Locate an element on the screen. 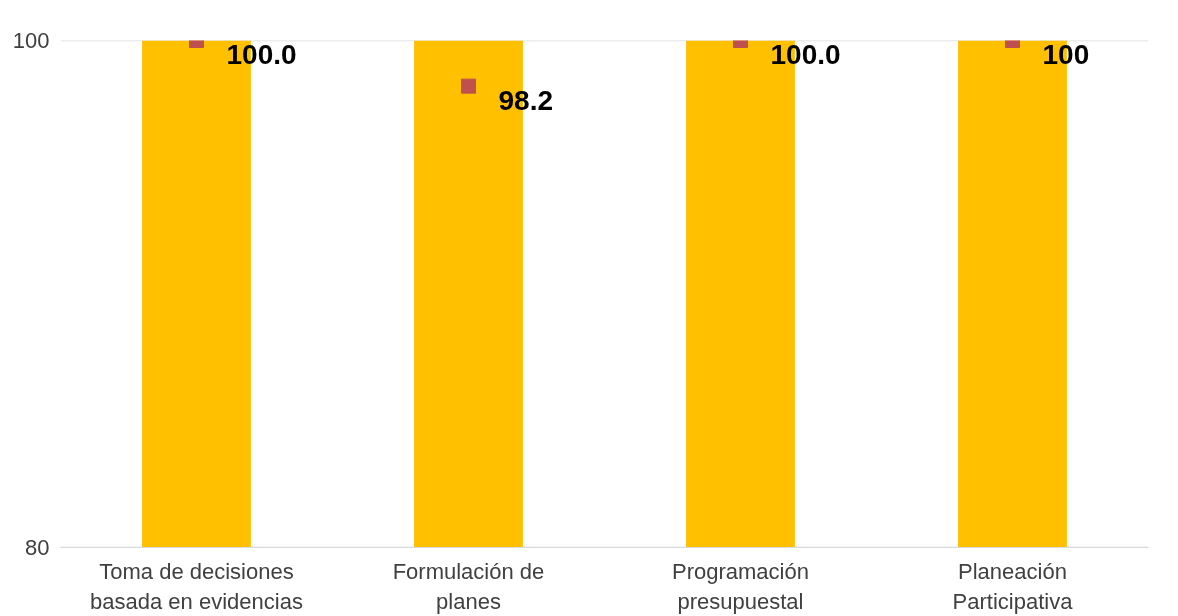  x-tick-label: Toma de decisiones basada en evidencias is located at coordinates (196, 586).